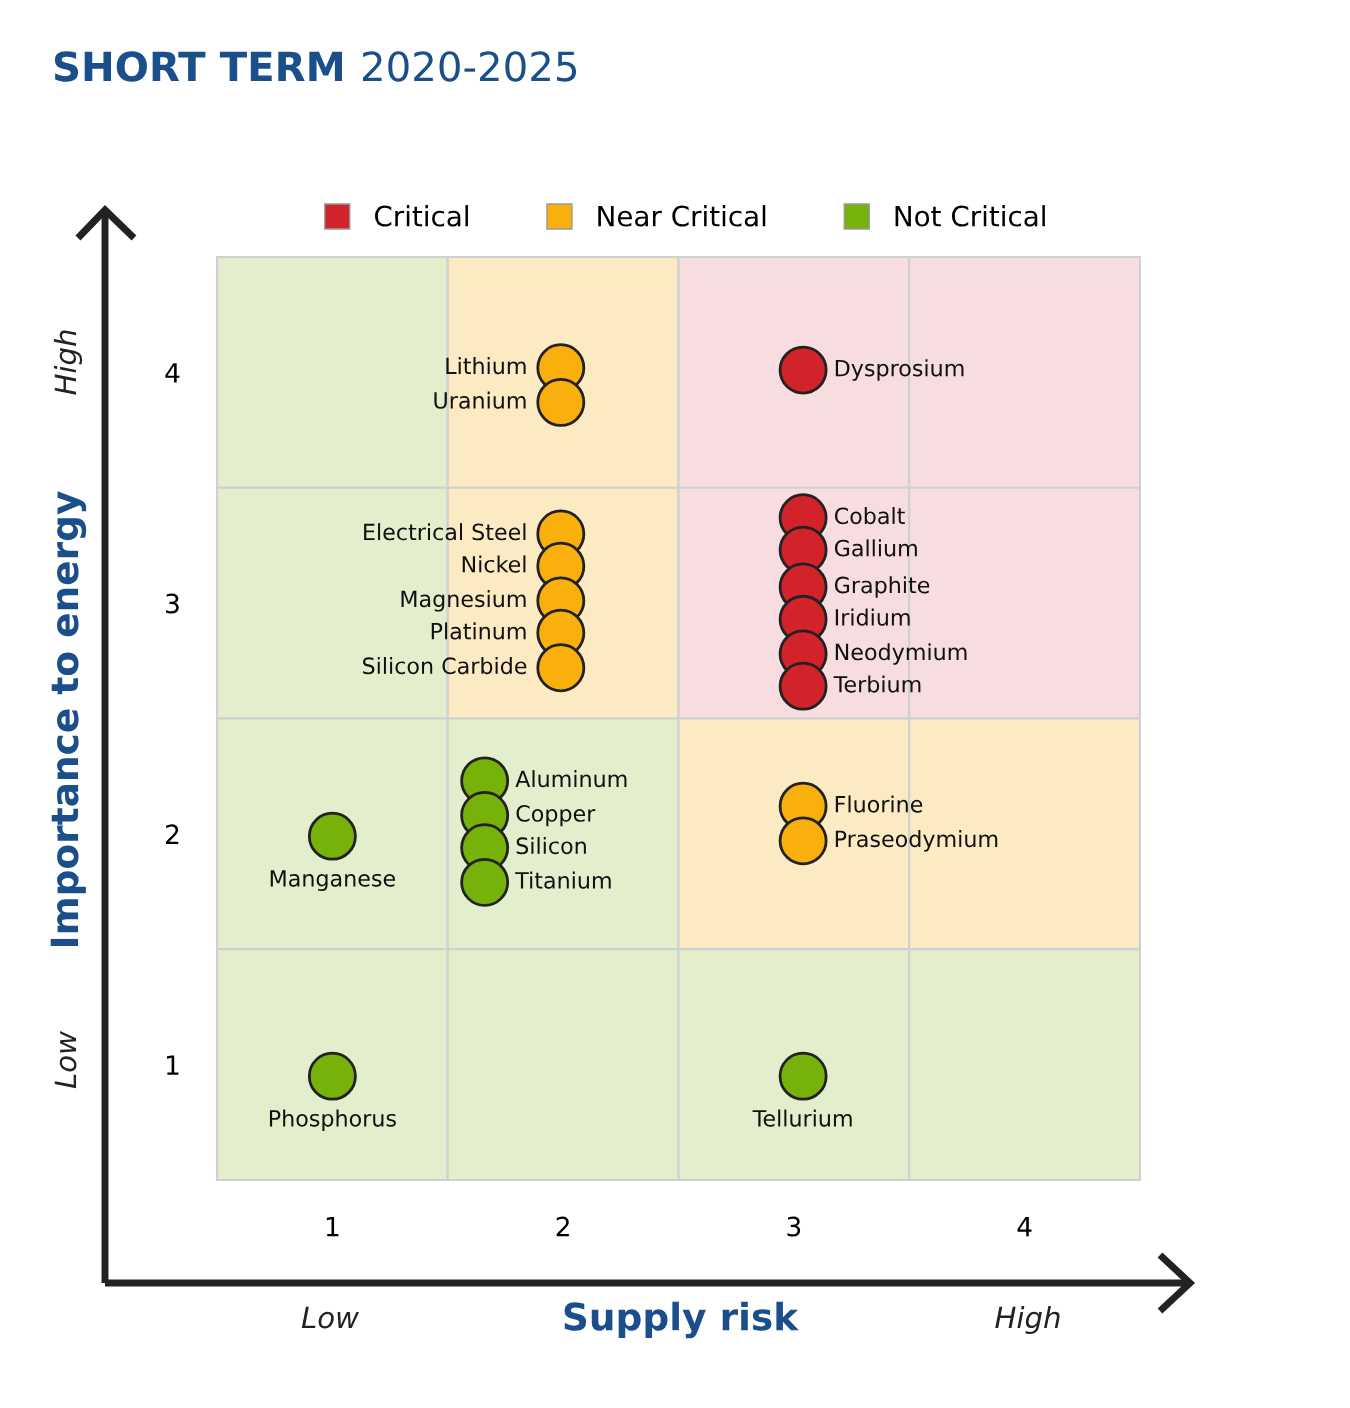 The image size is (1350, 1408). I want to click on legend-label: Critical, so click(421, 216).